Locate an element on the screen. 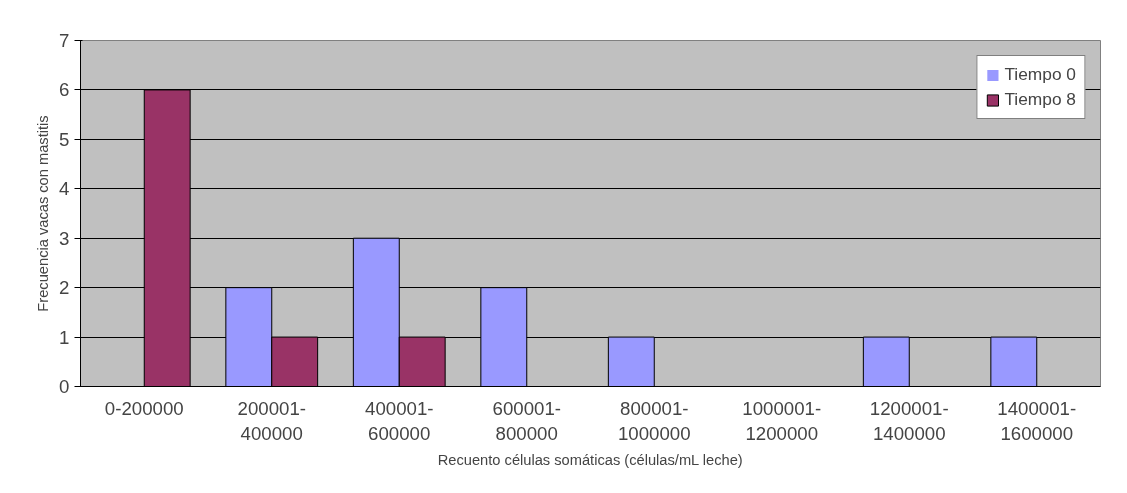 The image size is (1127, 493). x-tick-label: 1400001-1600000 is located at coordinates (1037, 420).